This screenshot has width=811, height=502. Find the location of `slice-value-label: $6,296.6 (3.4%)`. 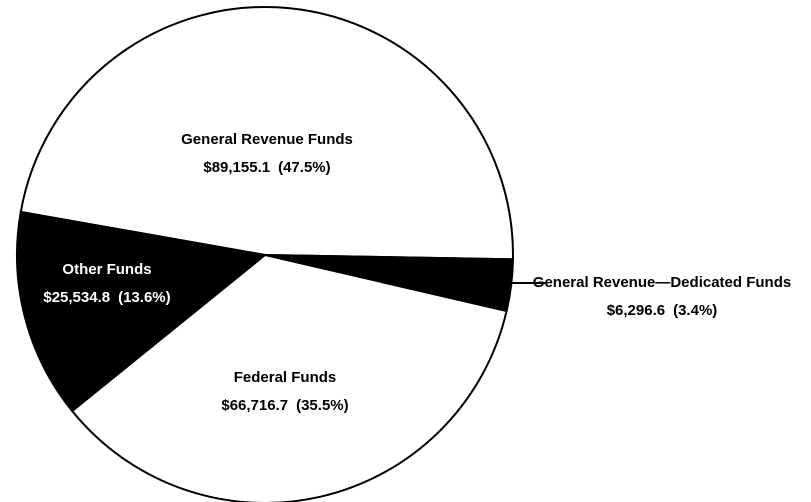

slice-value-label: $6,296.6 (3.4%) is located at coordinates (662, 310).